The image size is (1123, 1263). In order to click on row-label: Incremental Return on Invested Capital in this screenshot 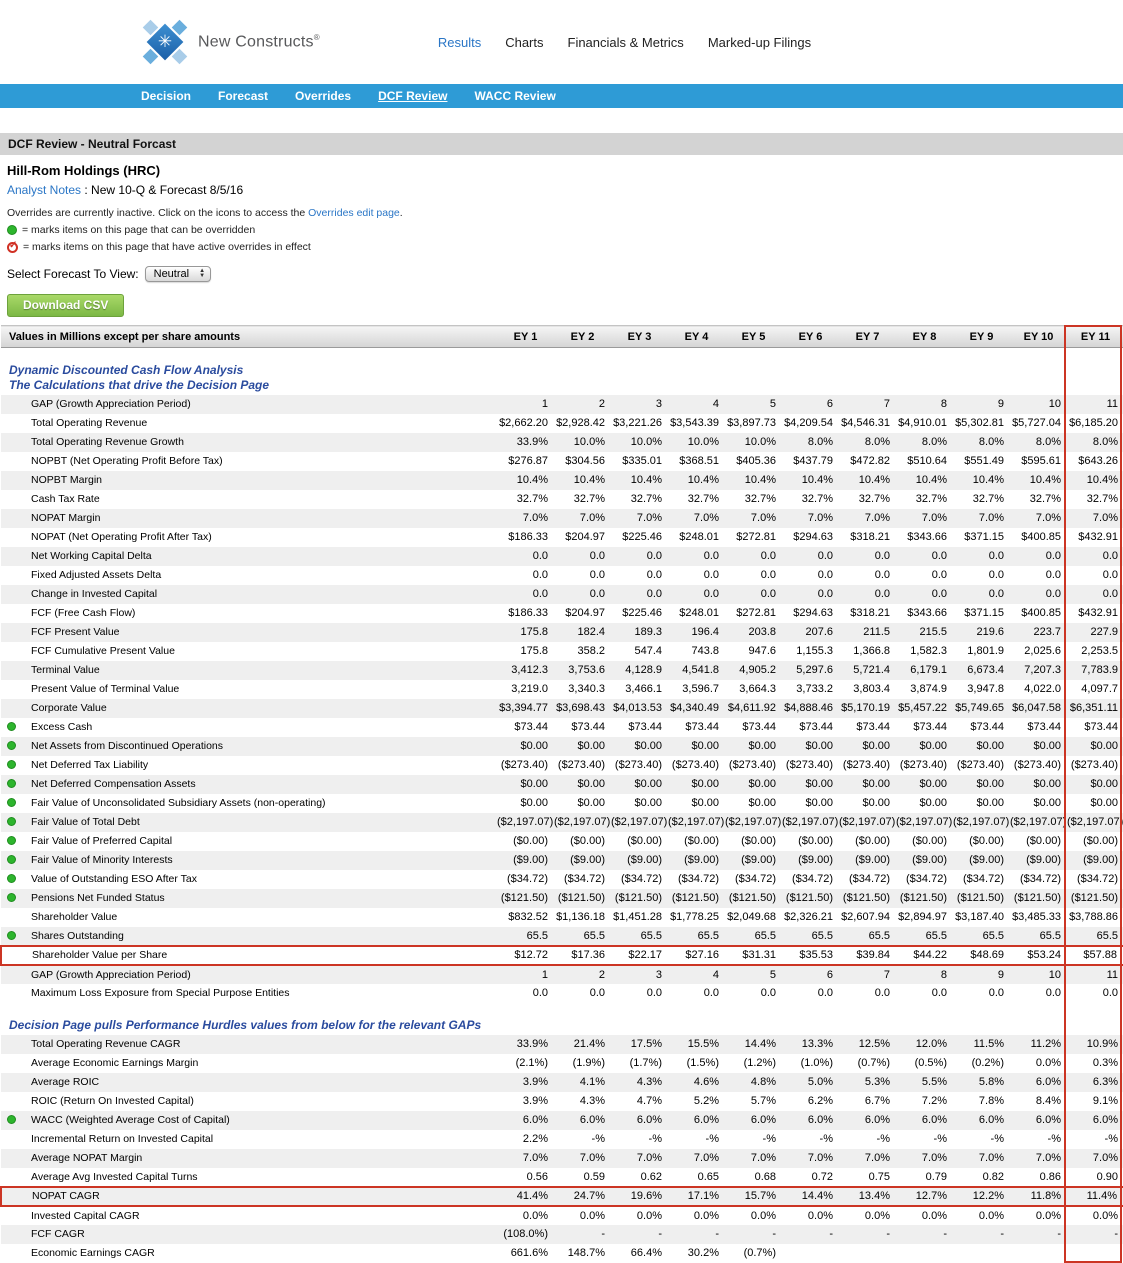, I will do `click(122, 1139)`.